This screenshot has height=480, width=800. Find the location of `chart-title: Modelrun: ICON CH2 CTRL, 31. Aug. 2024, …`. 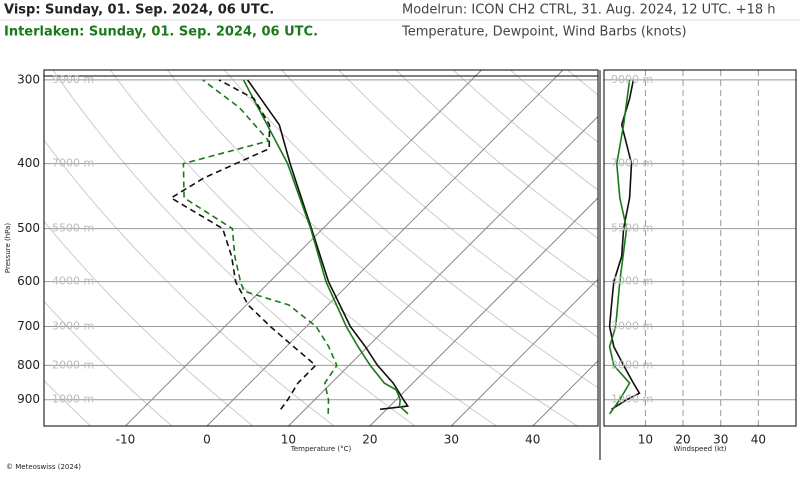

chart-title: Modelrun: ICON CH2 CTRL, 31. Aug. 2024, … is located at coordinates (589, 10).